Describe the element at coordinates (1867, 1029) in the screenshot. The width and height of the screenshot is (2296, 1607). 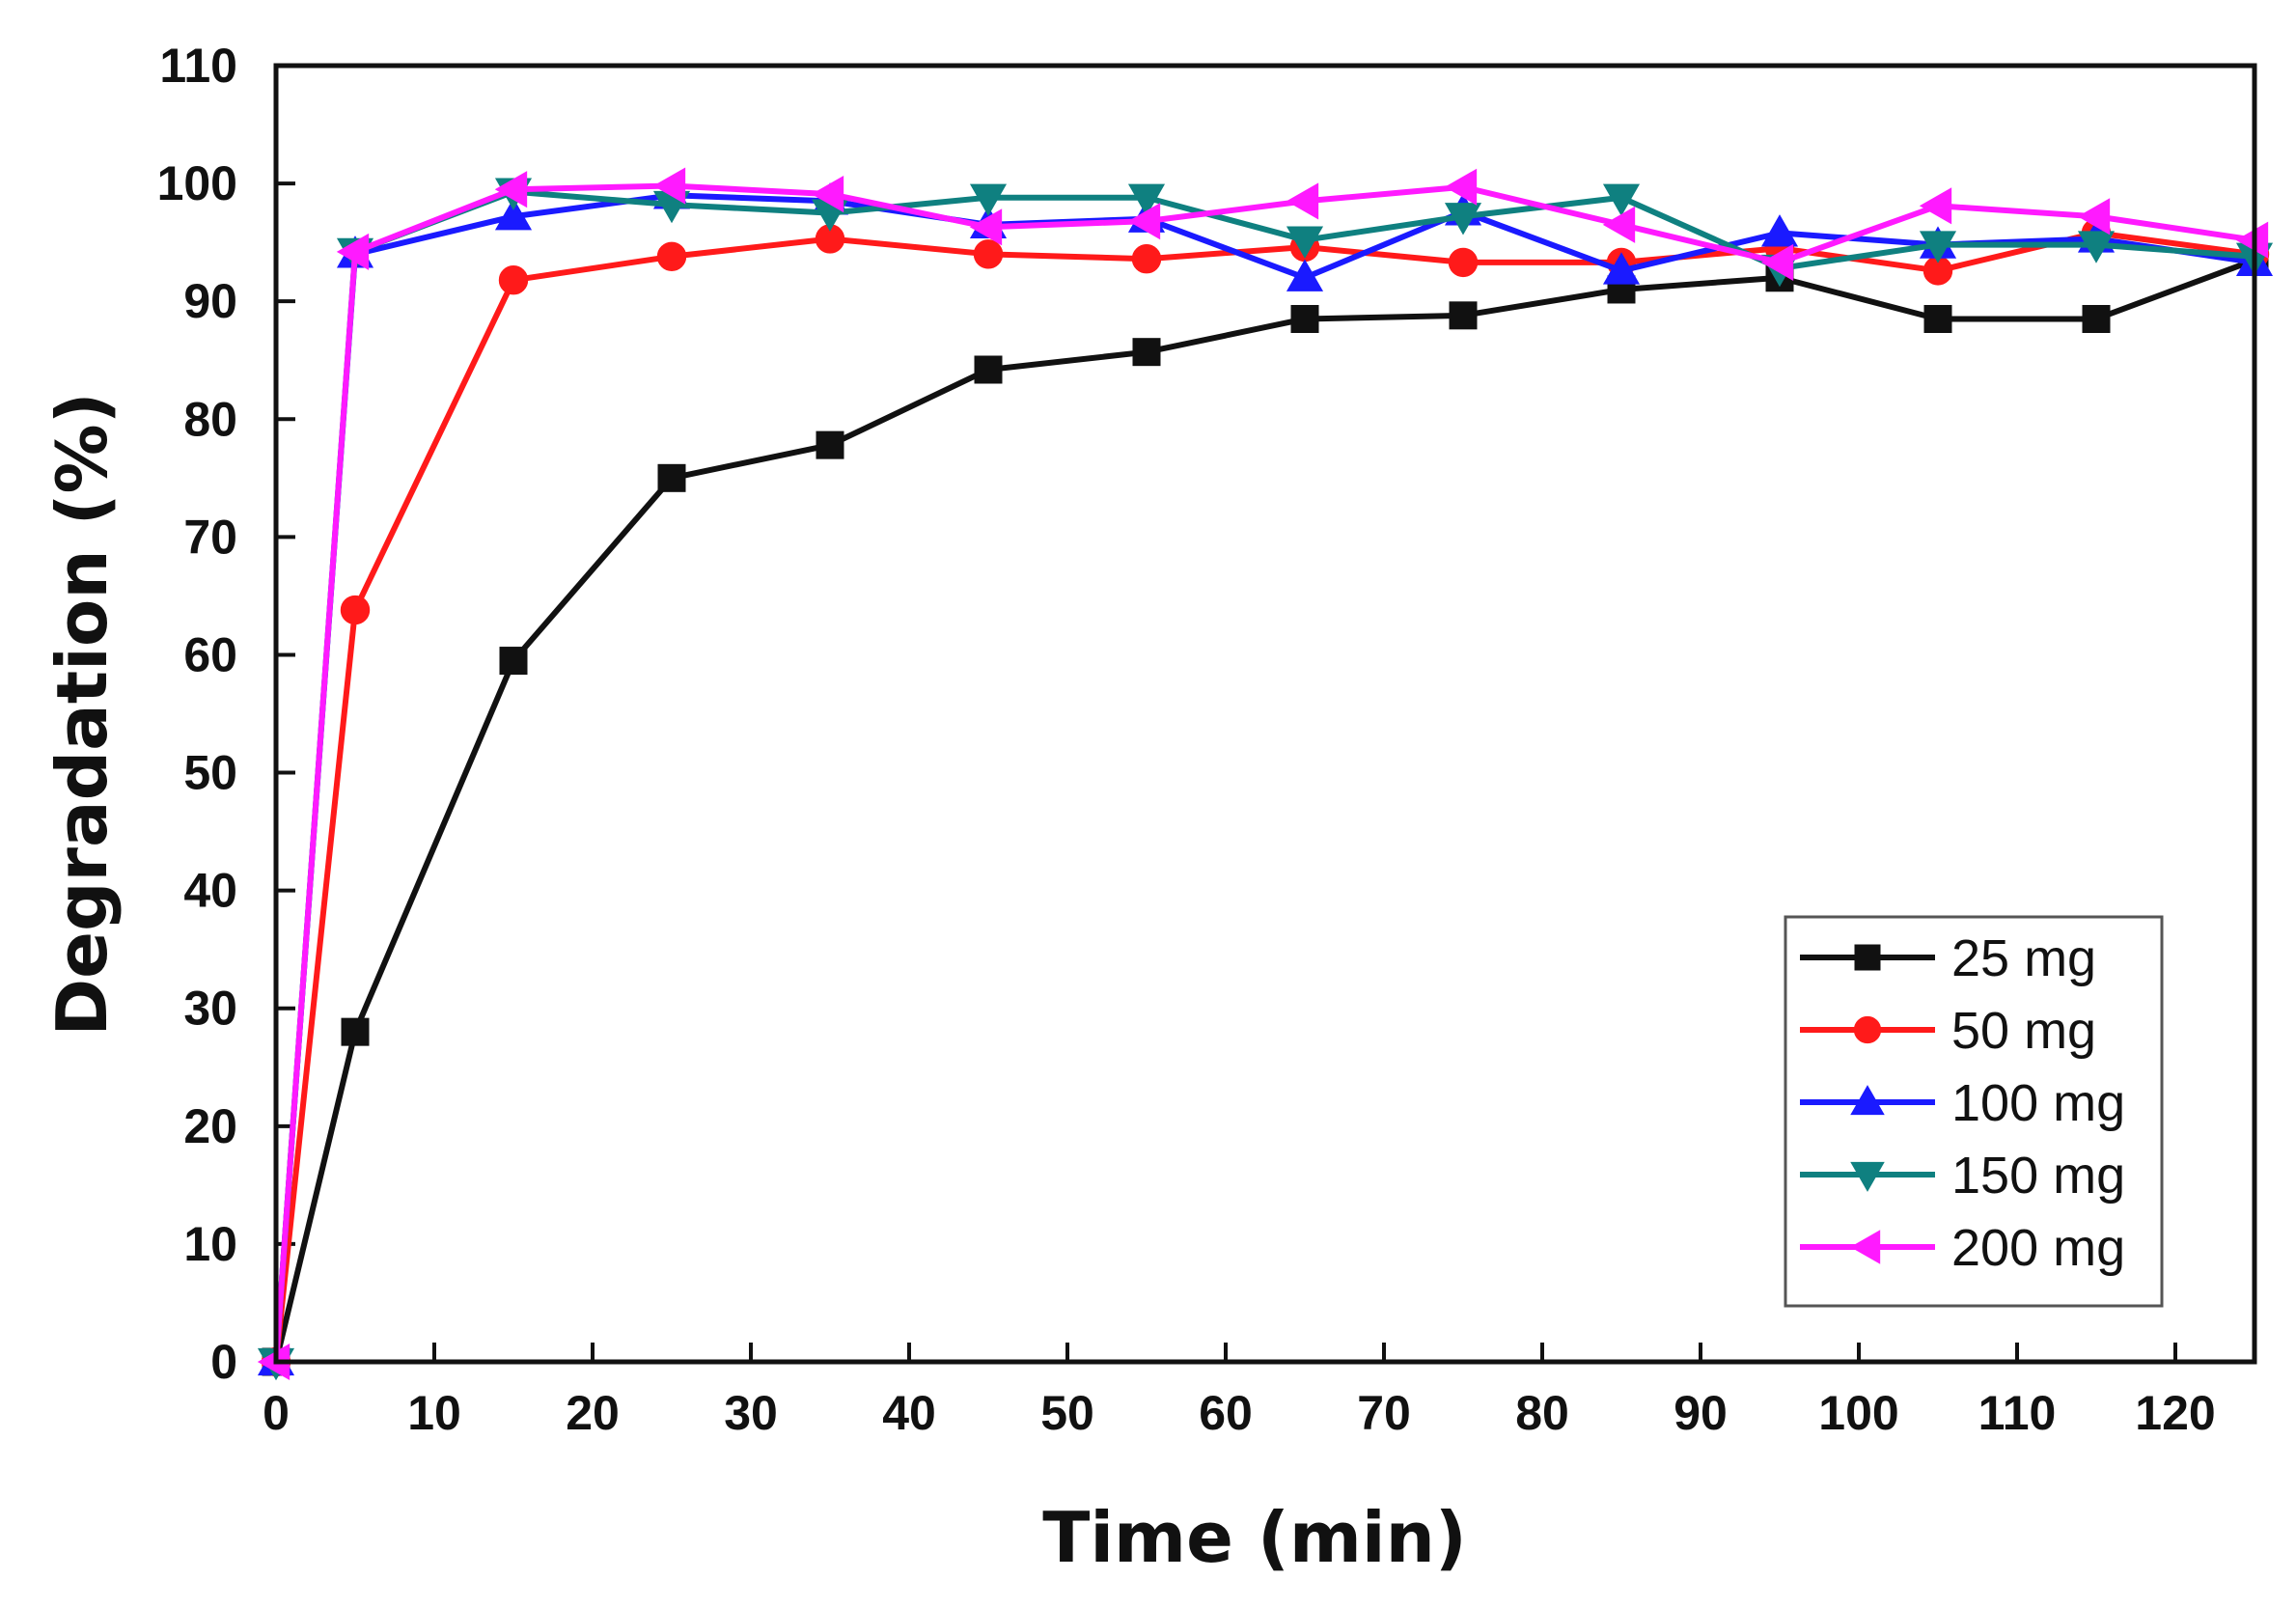
I see `legend-marker-50-mg` at that location.